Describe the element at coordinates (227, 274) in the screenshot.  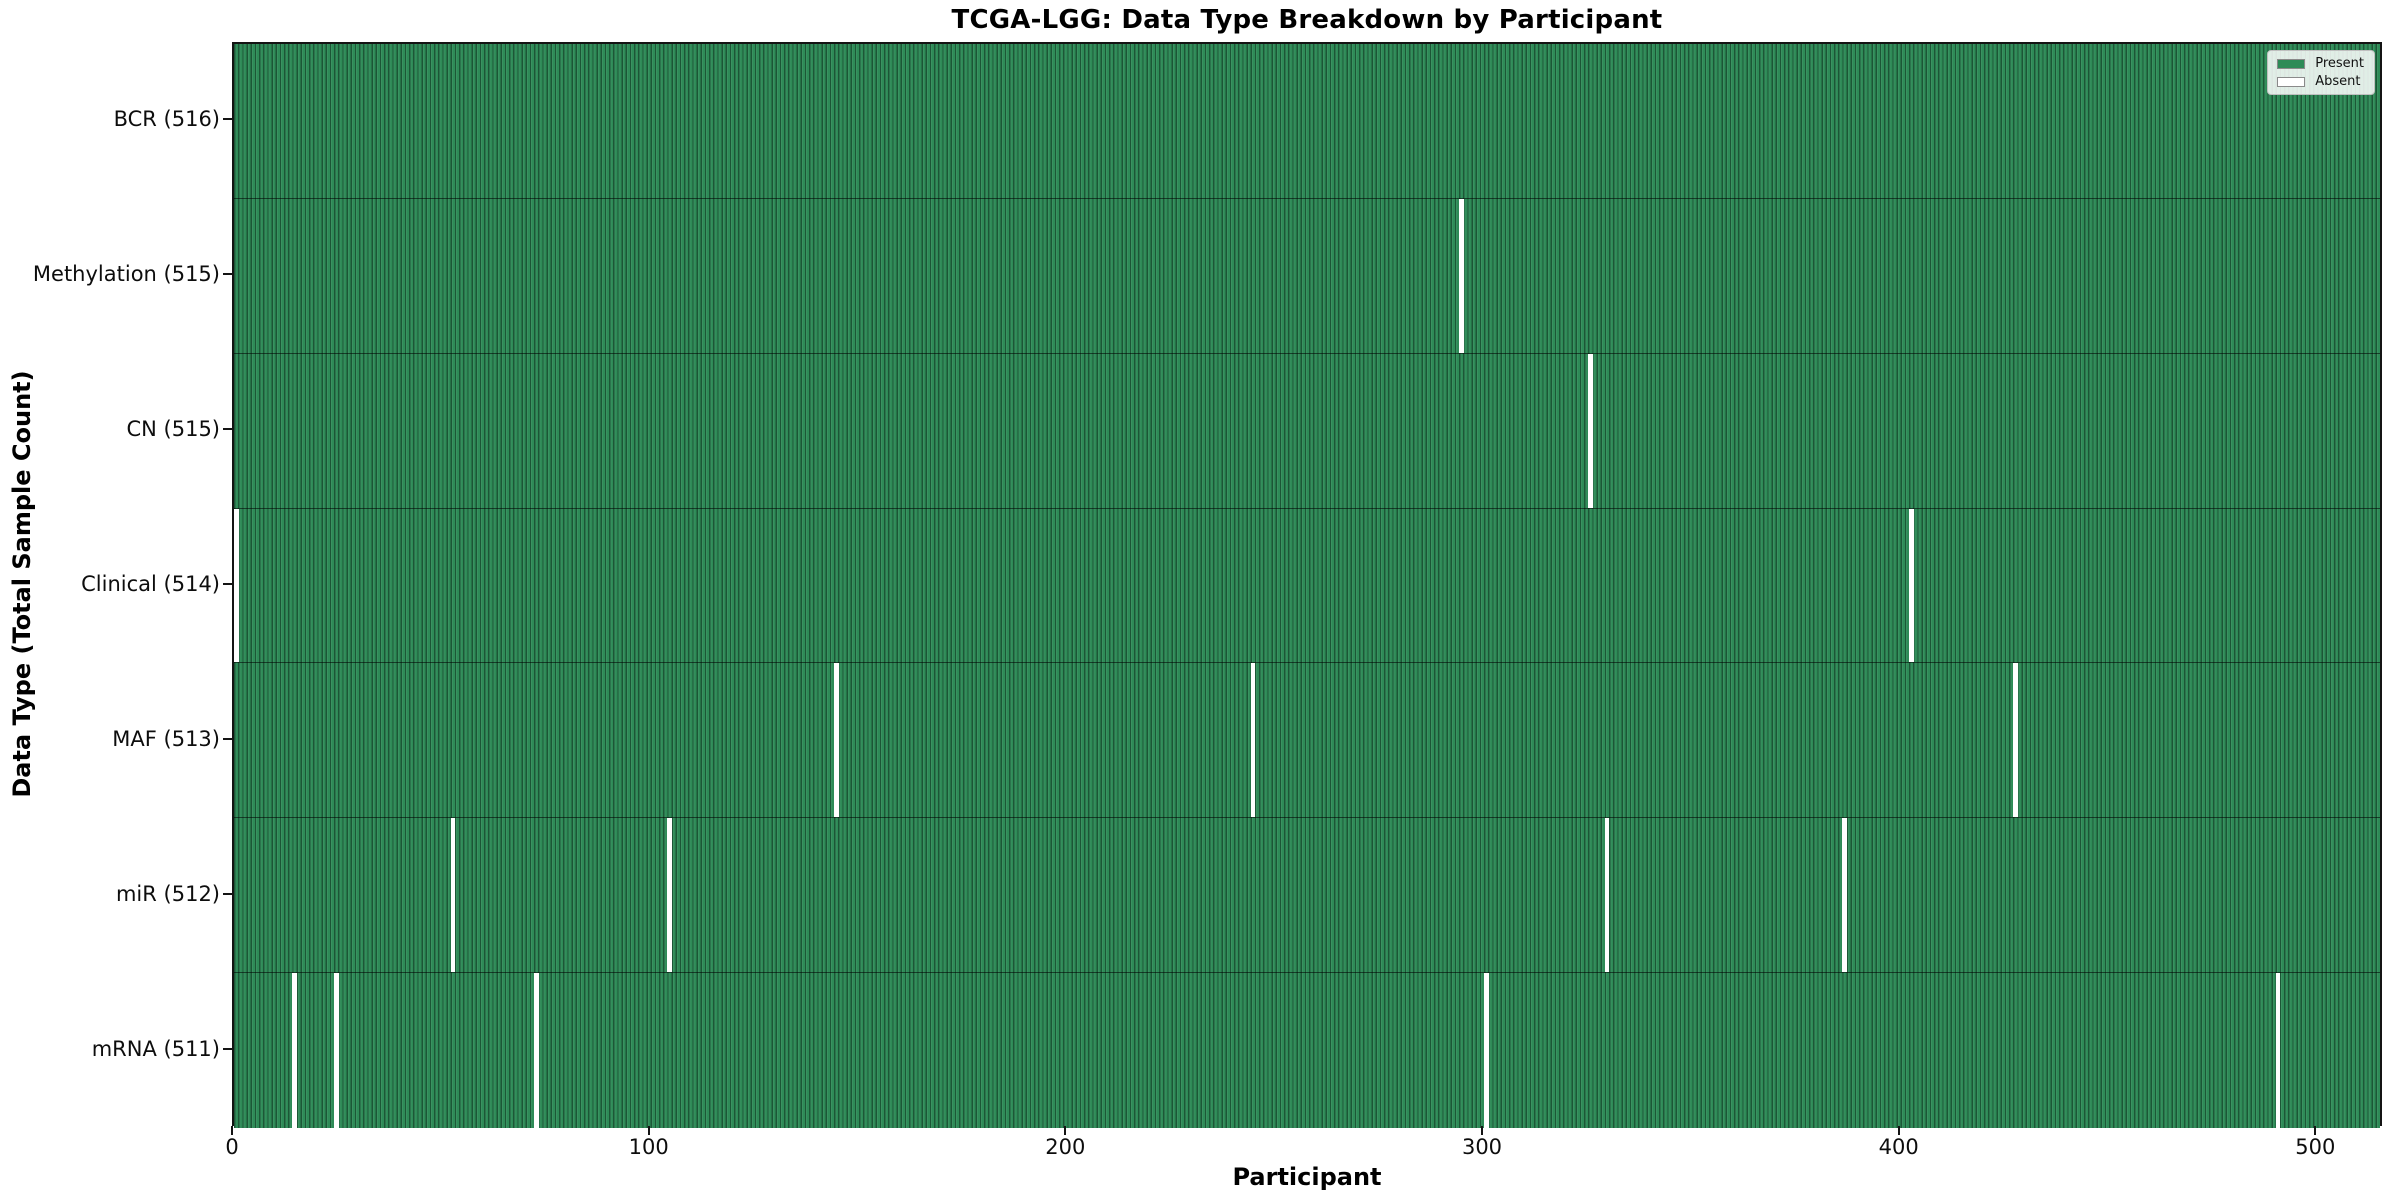
I see `ytick-mark-Methylation` at that location.